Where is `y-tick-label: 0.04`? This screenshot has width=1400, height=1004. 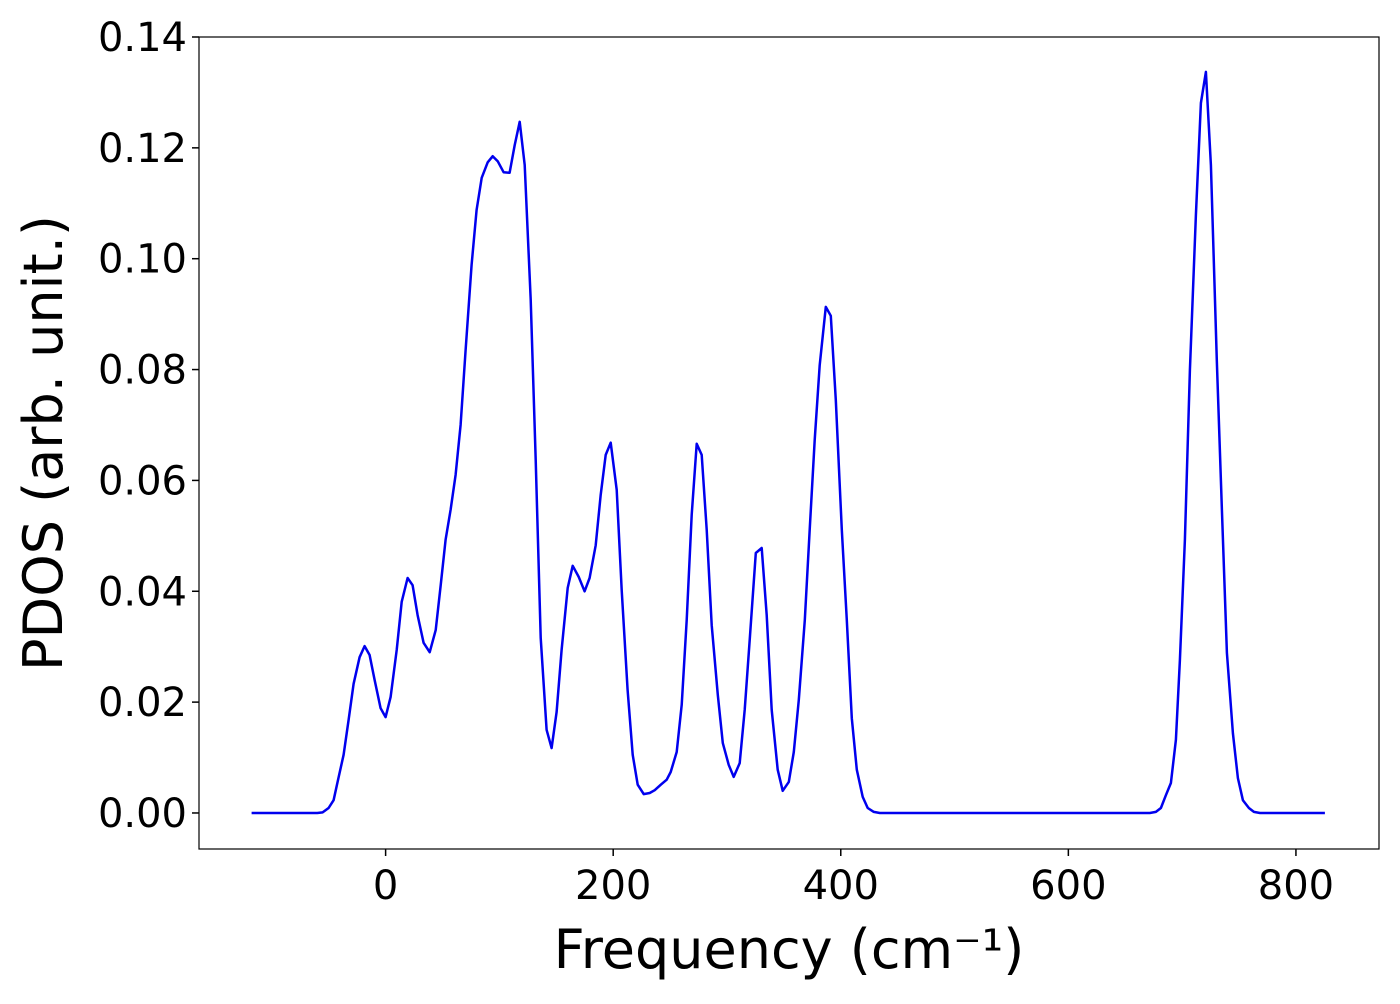 y-tick-label: 0.04 is located at coordinates (142, 592).